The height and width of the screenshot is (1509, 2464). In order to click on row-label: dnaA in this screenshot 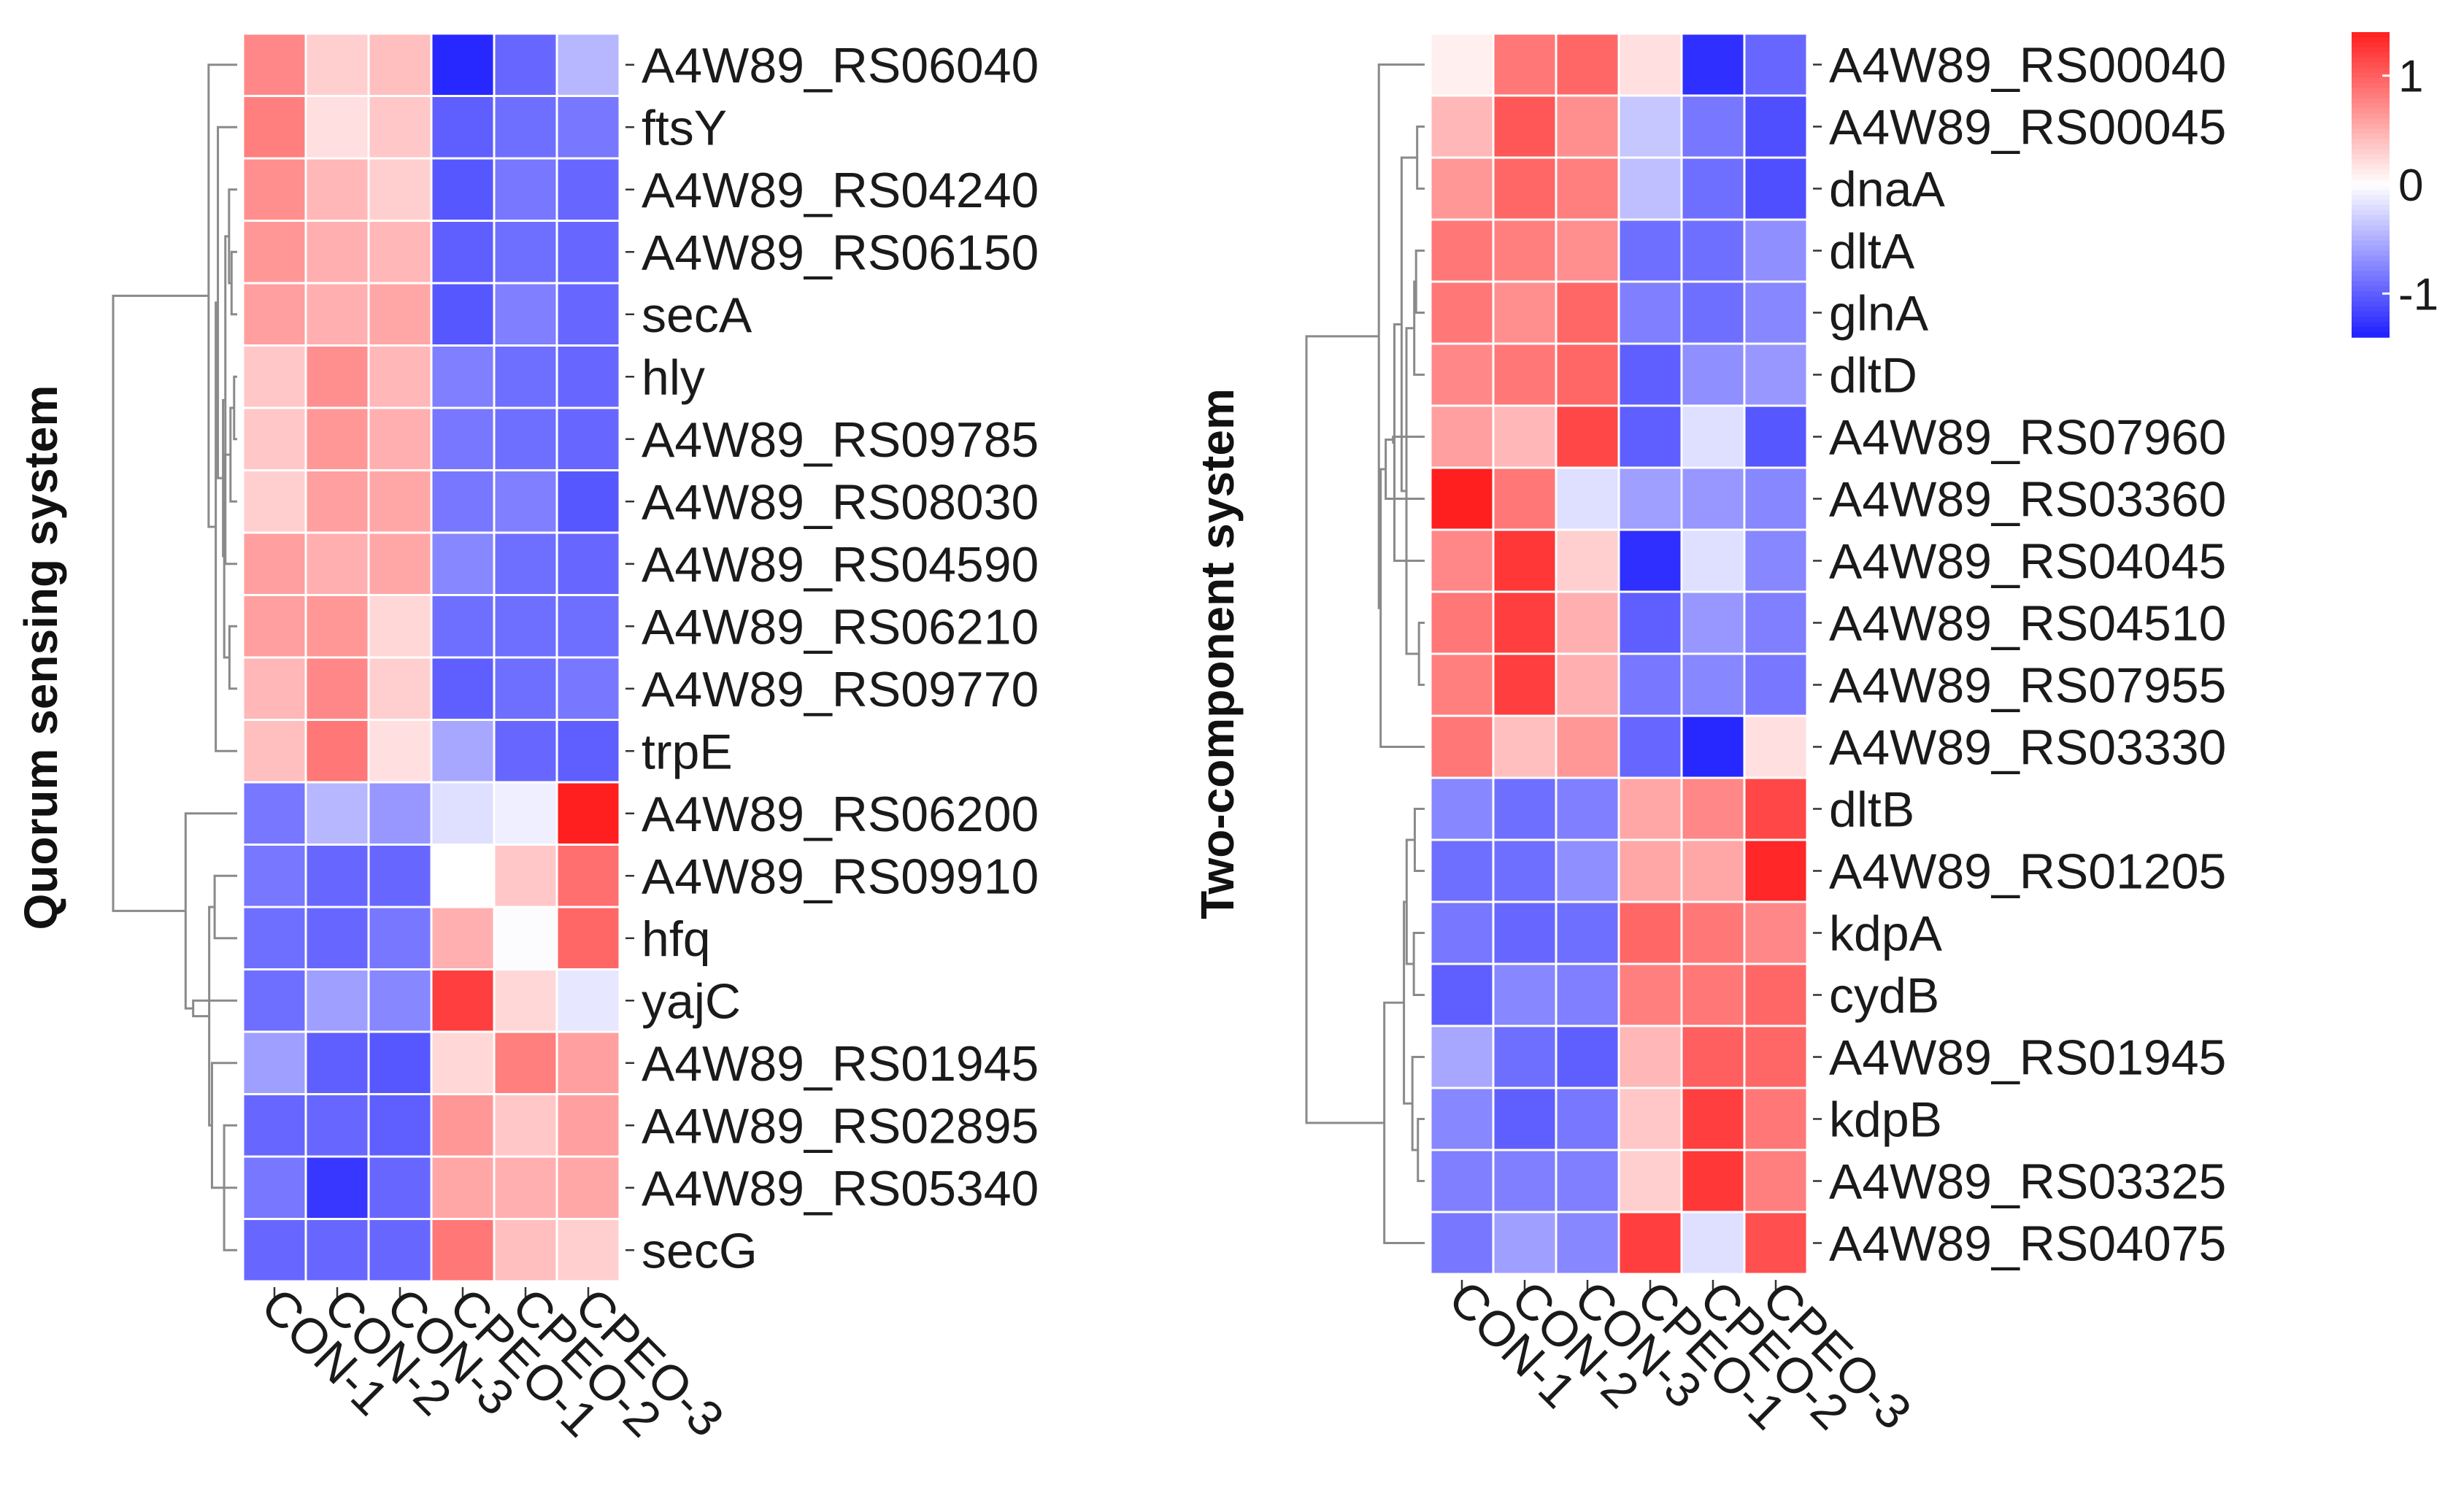, I will do `click(1887, 189)`.